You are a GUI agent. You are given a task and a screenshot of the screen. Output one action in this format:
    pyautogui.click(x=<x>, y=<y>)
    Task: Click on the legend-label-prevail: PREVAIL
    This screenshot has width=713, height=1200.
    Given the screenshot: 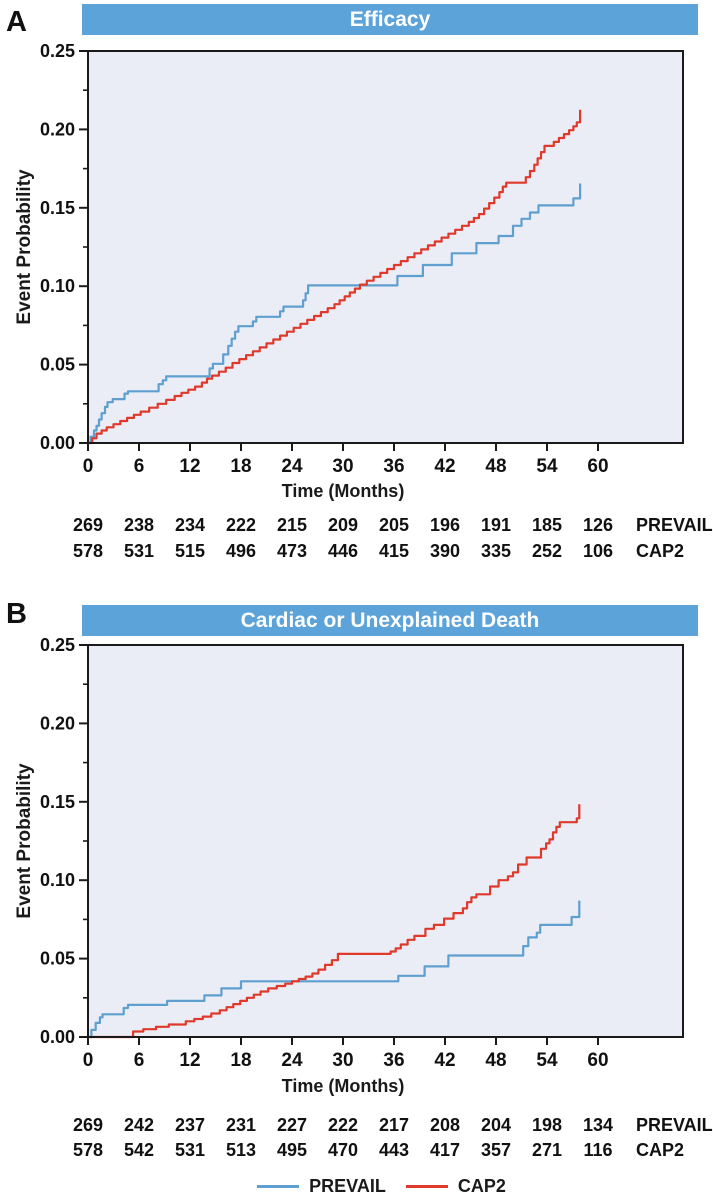 What is the action you would take?
    pyautogui.click(x=347, y=1186)
    